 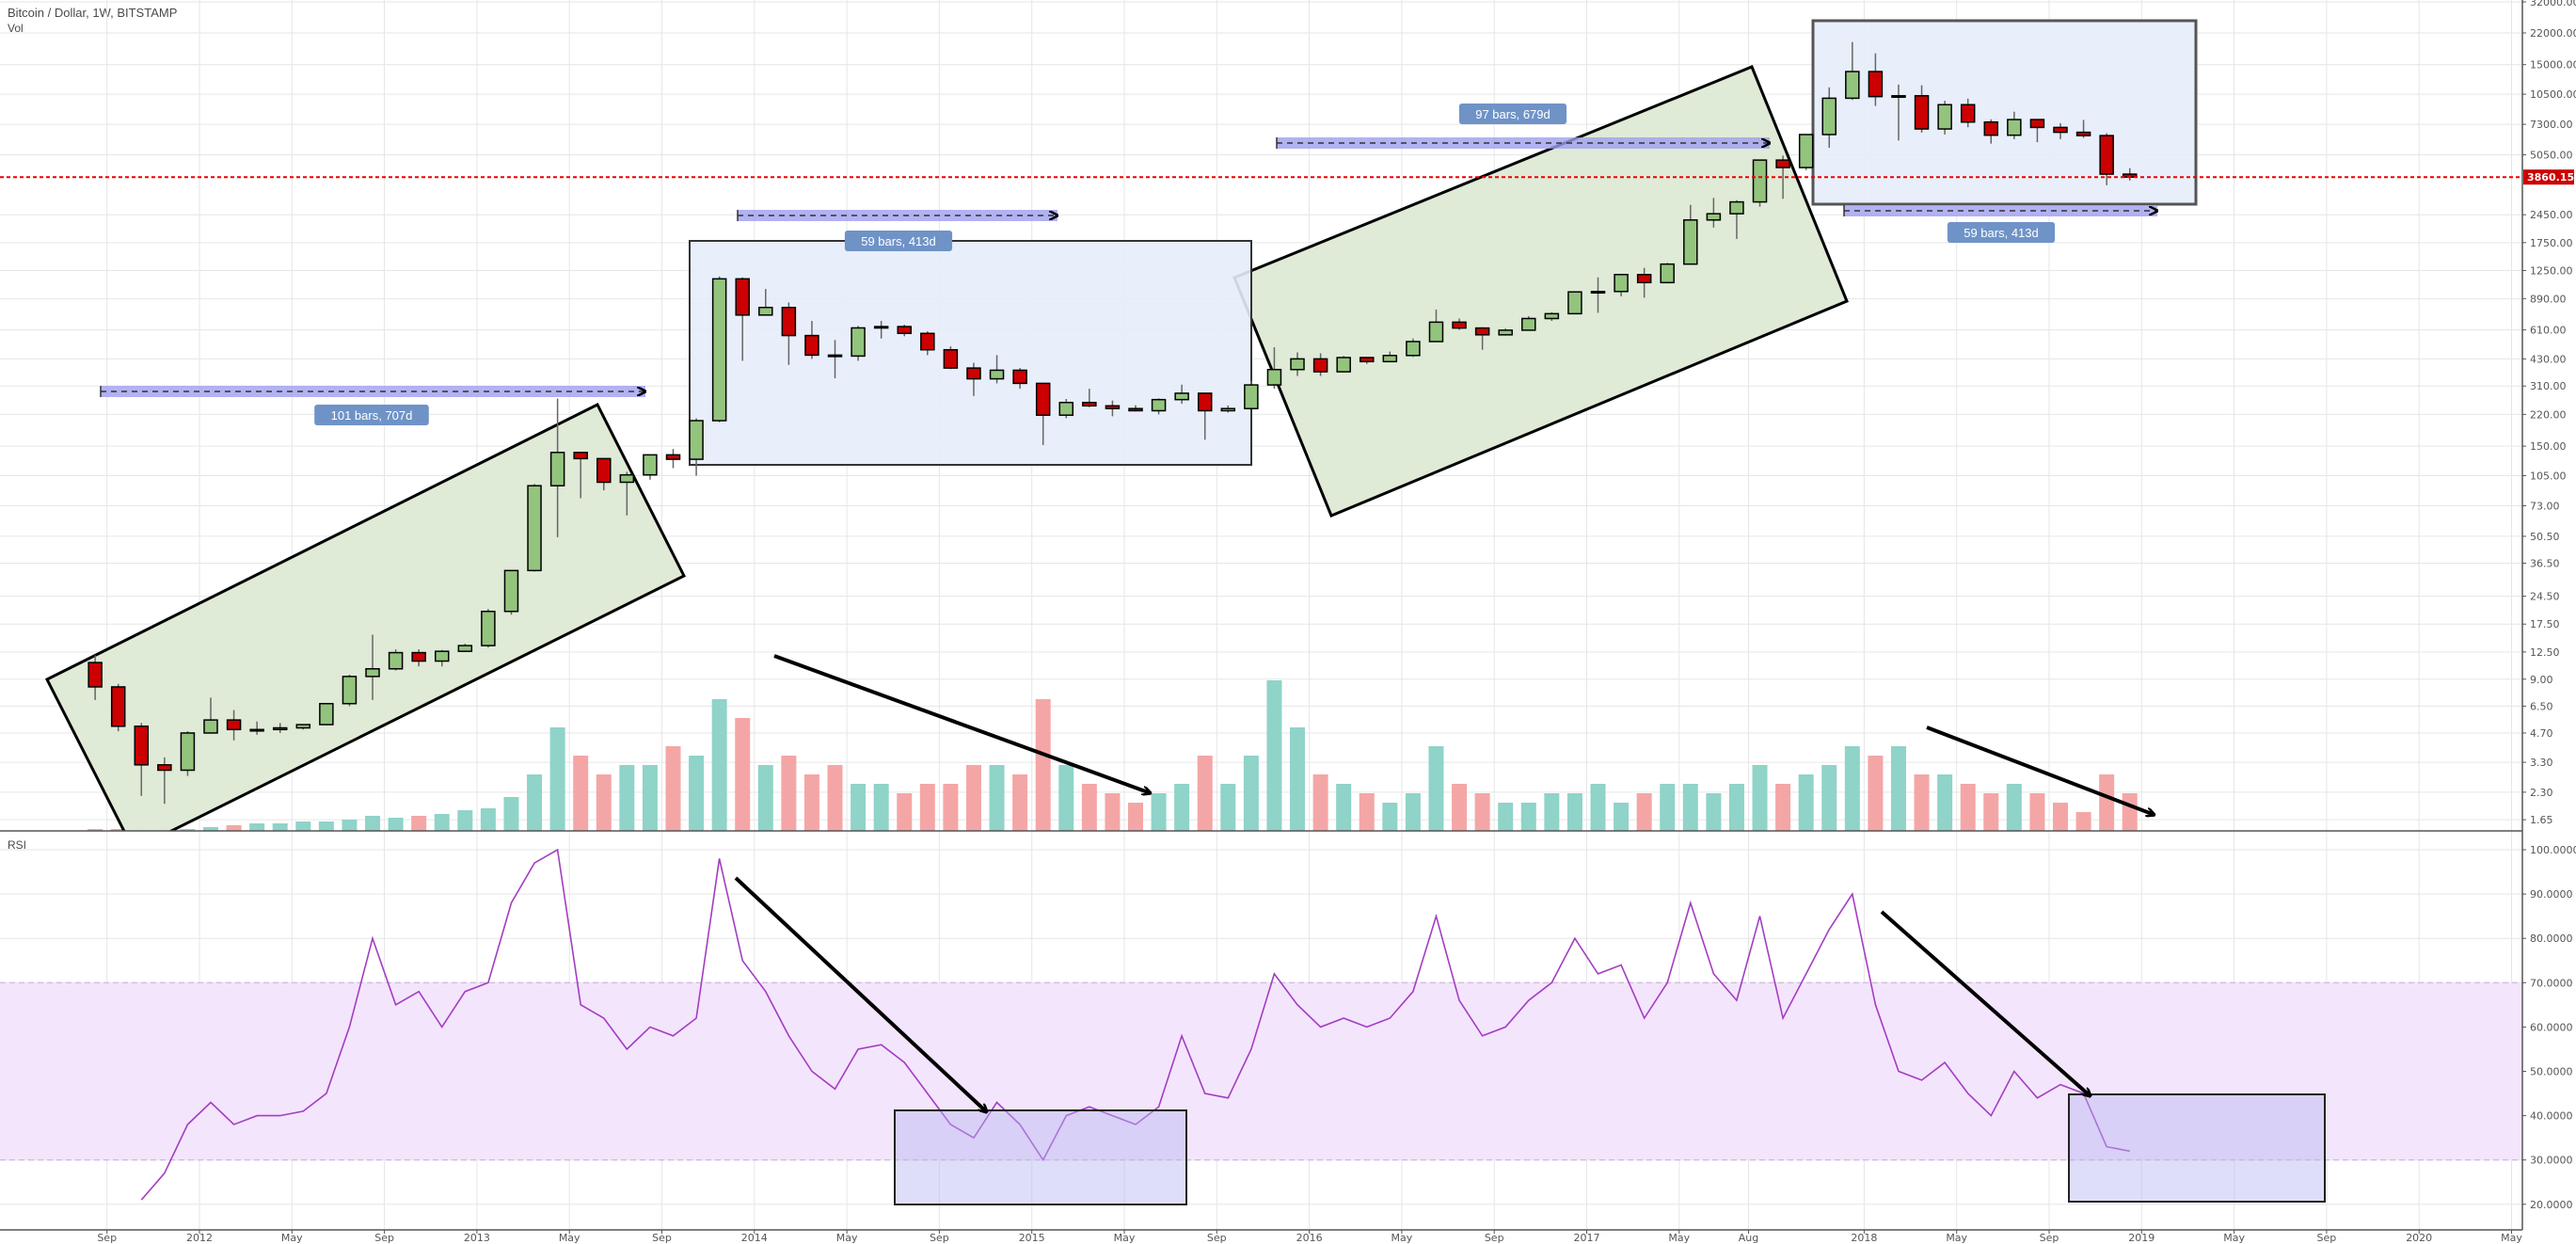 What do you see at coordinates (2545, 624) in the screenshot?
I see `price-tick-label: 17.50` at bounding box center [2545, 624].